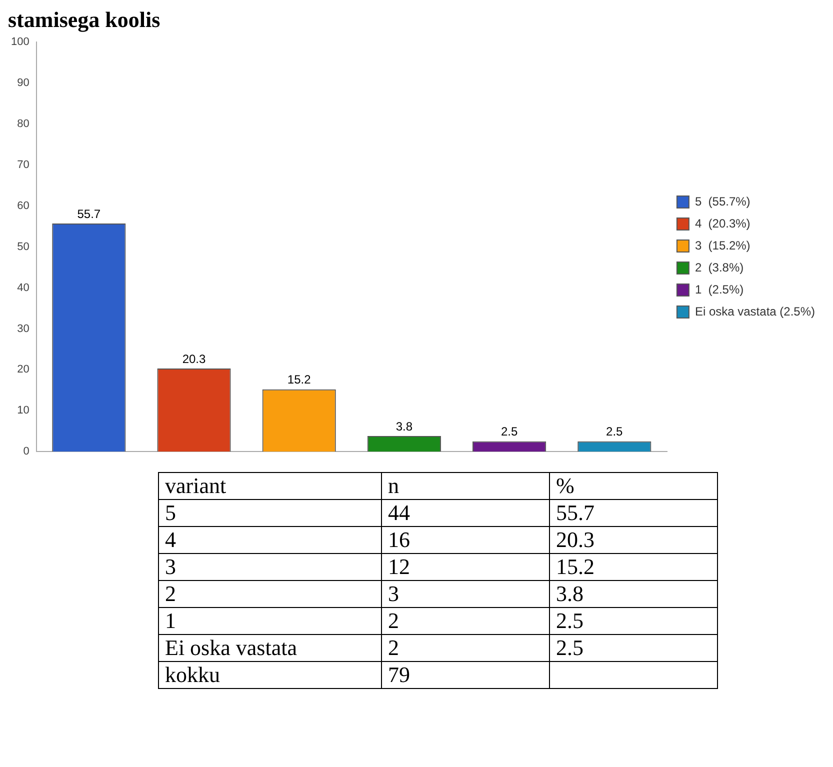 The image size is (833, 767). What do you see at coordinates (466, 513) in the screenshot?
I see `text: 44` at bounding box center [466, 513].